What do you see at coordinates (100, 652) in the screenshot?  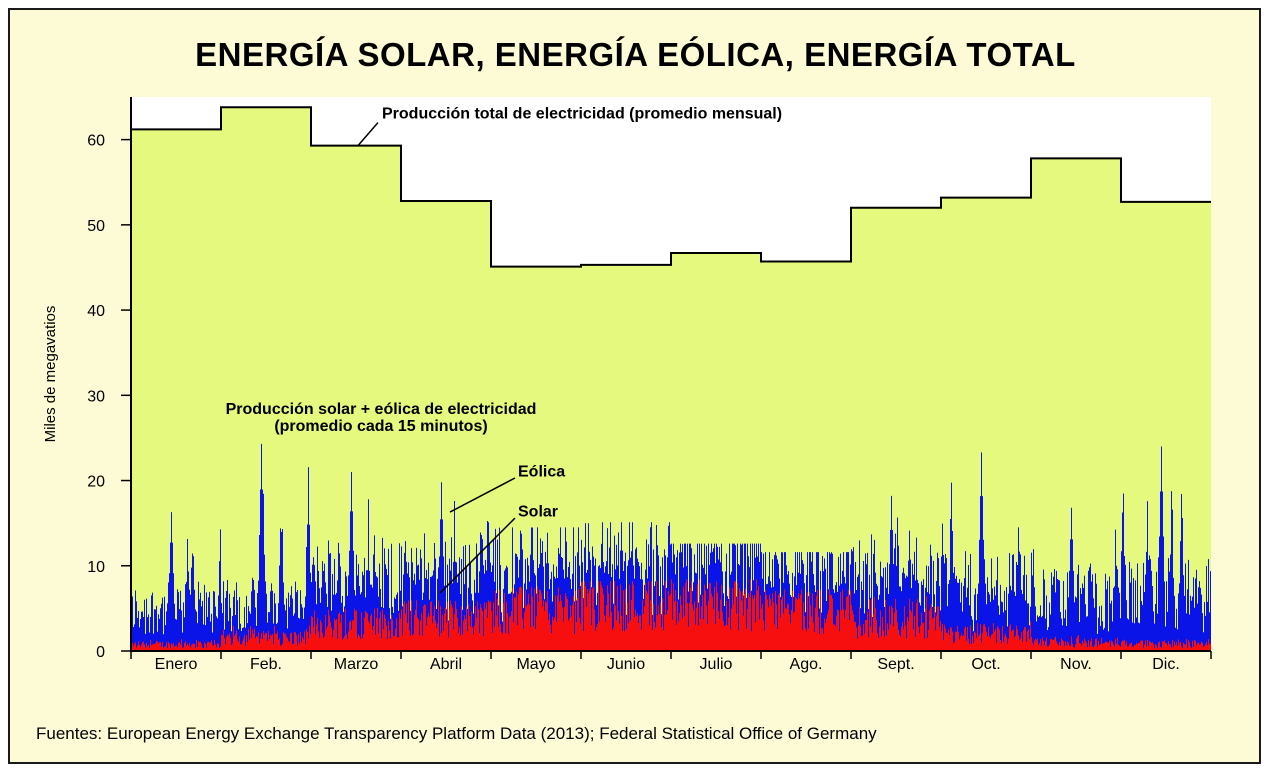 I see `y-tick-label: 0` at bounding box center [100, 652].